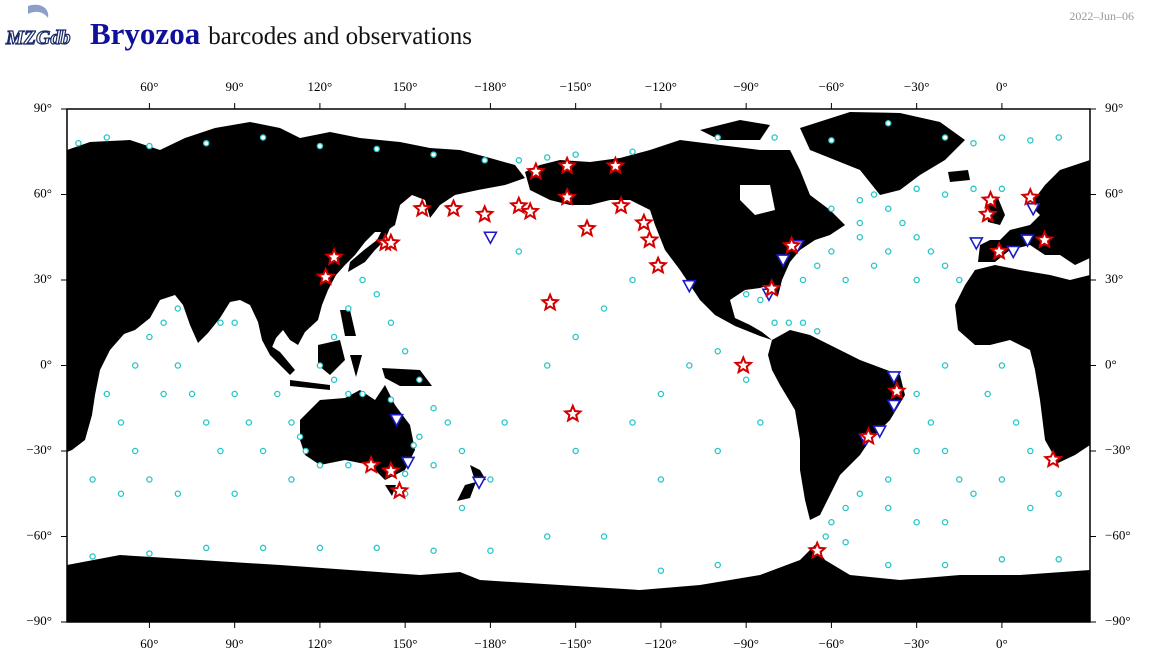 This screenshot has height=666, width=1150. What do you see at coordinates (490, 86) in the screenshot?
I see `x-tick-label-top: −180°` at bounding box center [490, 86].